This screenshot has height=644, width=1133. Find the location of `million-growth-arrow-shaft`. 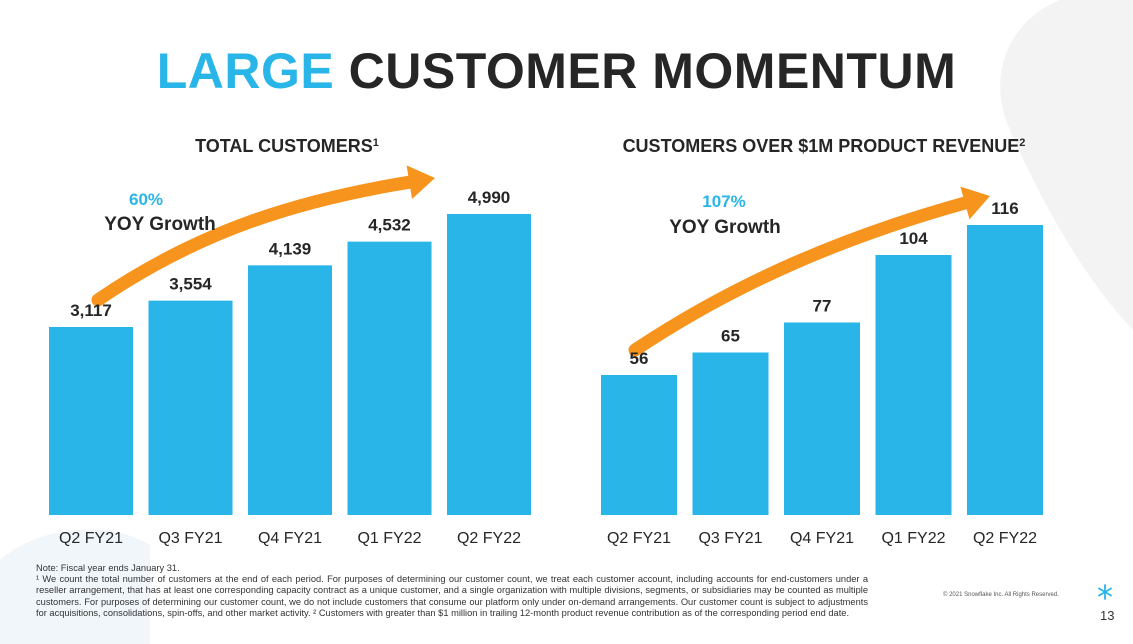

million-growth-arrow-shaft is located at coordinates (800, 276).